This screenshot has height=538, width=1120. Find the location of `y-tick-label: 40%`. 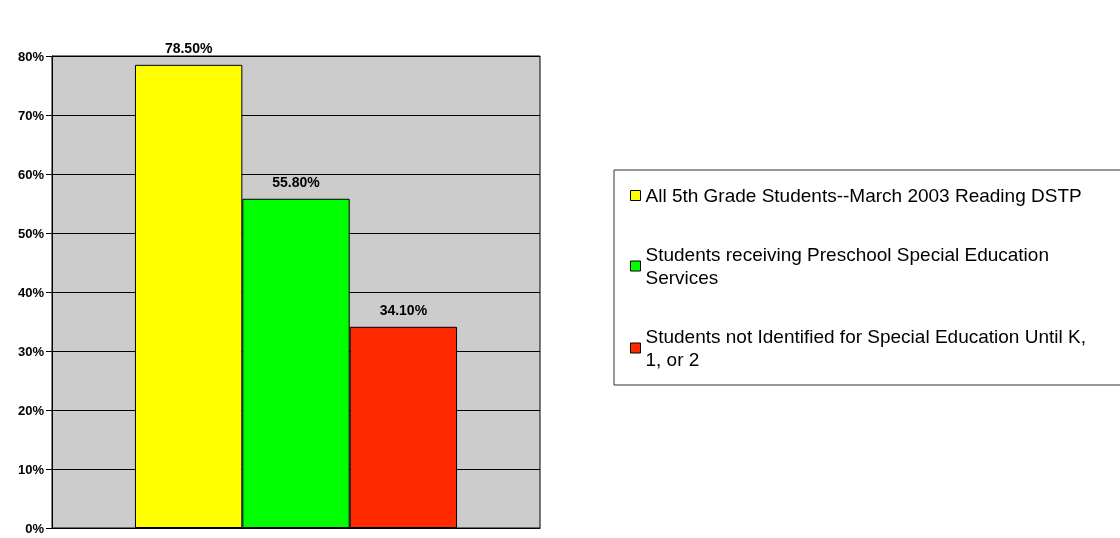

y-tick-label: 40% is located at coordinates (31, 292).